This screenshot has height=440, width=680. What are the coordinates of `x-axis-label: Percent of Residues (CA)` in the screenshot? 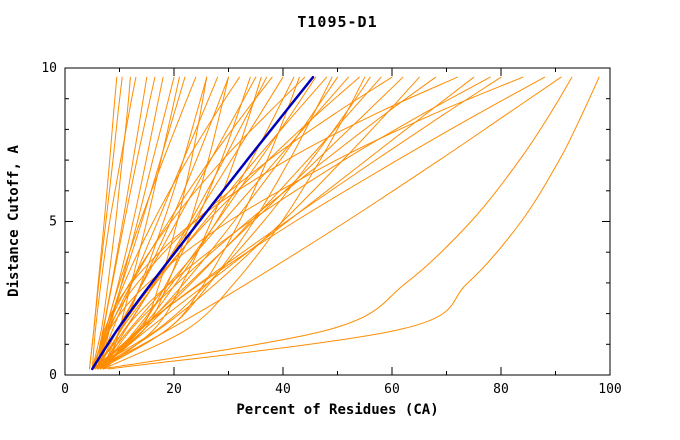 It's located at (337, 410).